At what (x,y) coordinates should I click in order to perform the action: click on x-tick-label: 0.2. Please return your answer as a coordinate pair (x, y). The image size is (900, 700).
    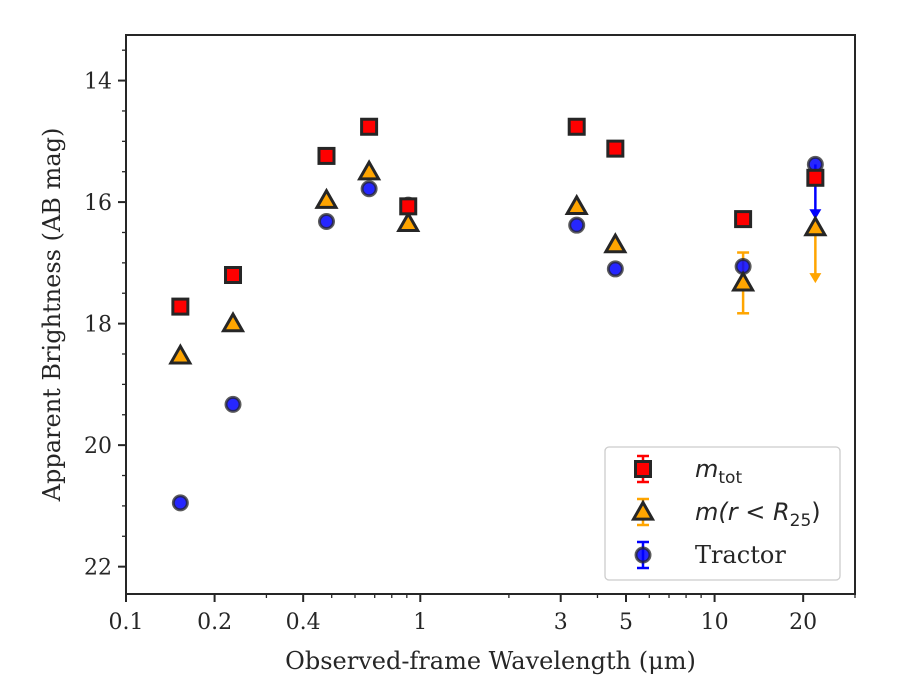
    Looking at the image, I should click on (214, 622).